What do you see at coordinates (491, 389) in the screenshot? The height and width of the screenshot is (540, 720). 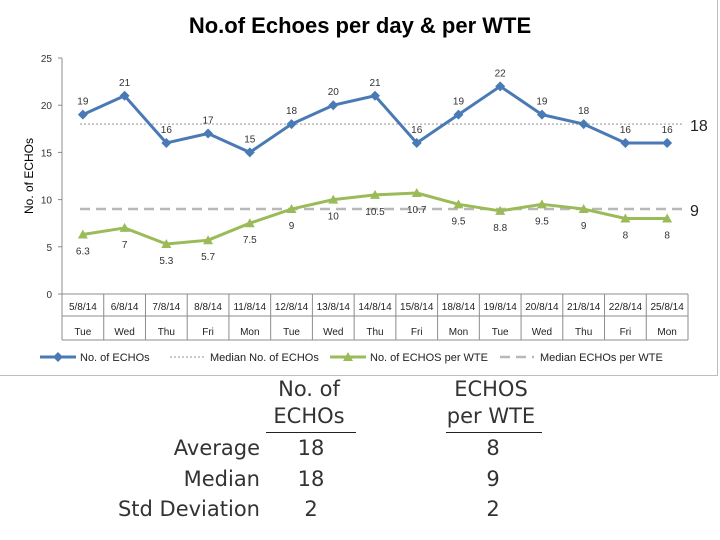 I see `stats-header-wte-line1: ECHOS` at bounding box center [491, 389].